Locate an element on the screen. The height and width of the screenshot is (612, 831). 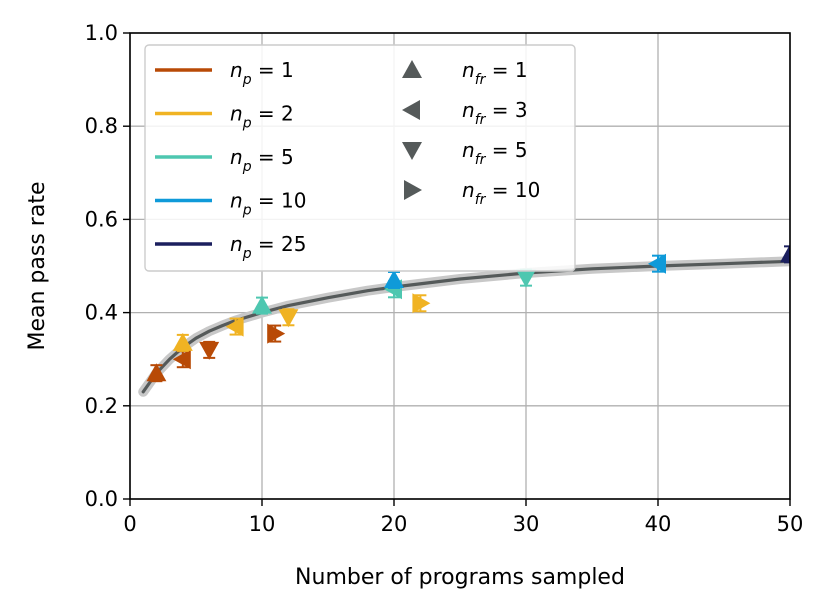
y-tick-label: 0.2 is located at coordinates (101, 406).